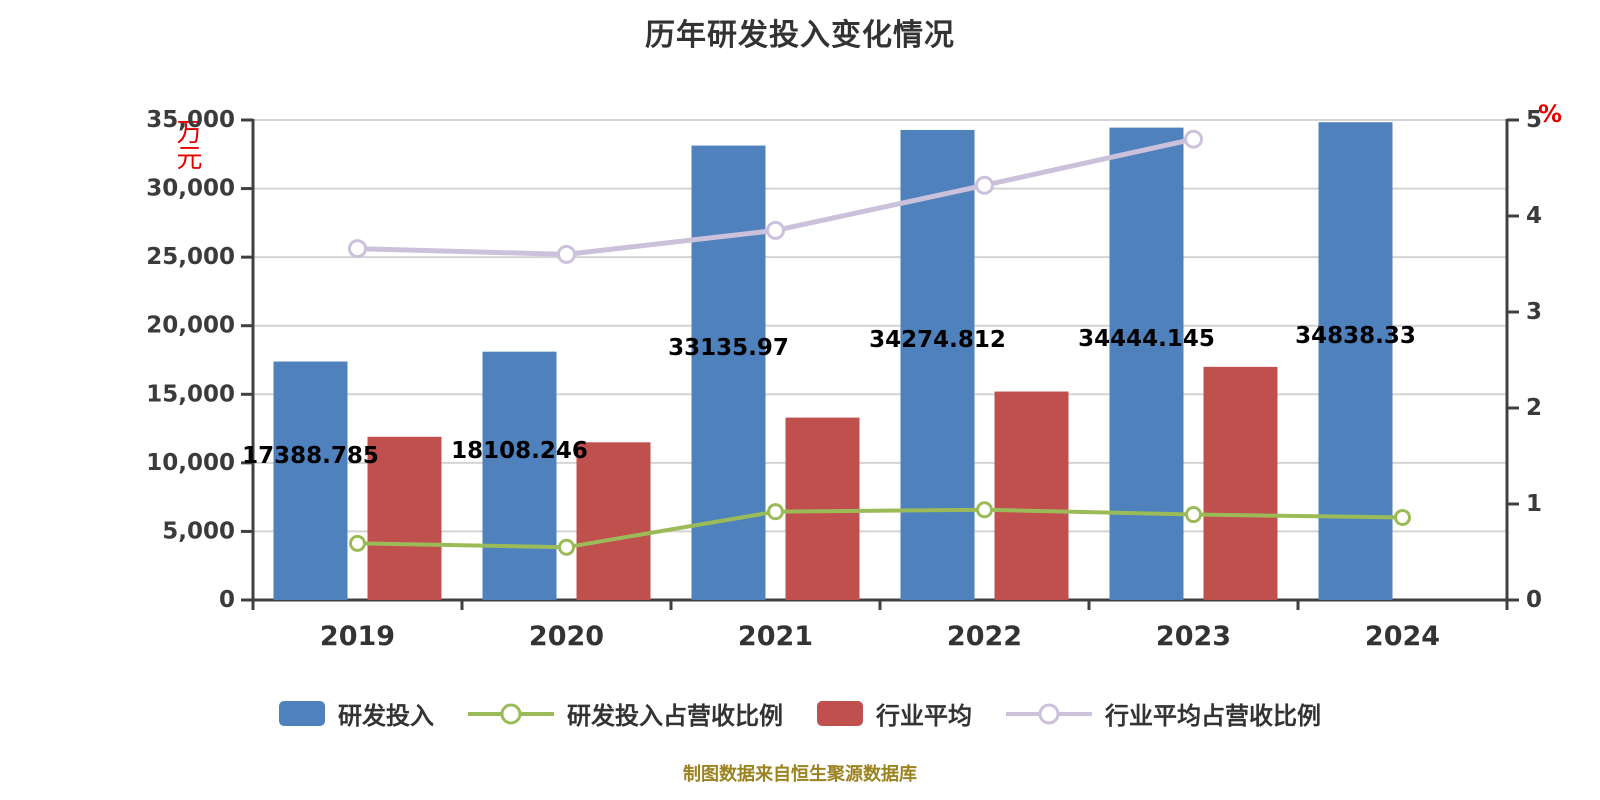 The image size is (1600, 800). Describe the element at coordinates (1534, 216) in the screenshot. I see `right-axis-tick-label: 4` at that location.